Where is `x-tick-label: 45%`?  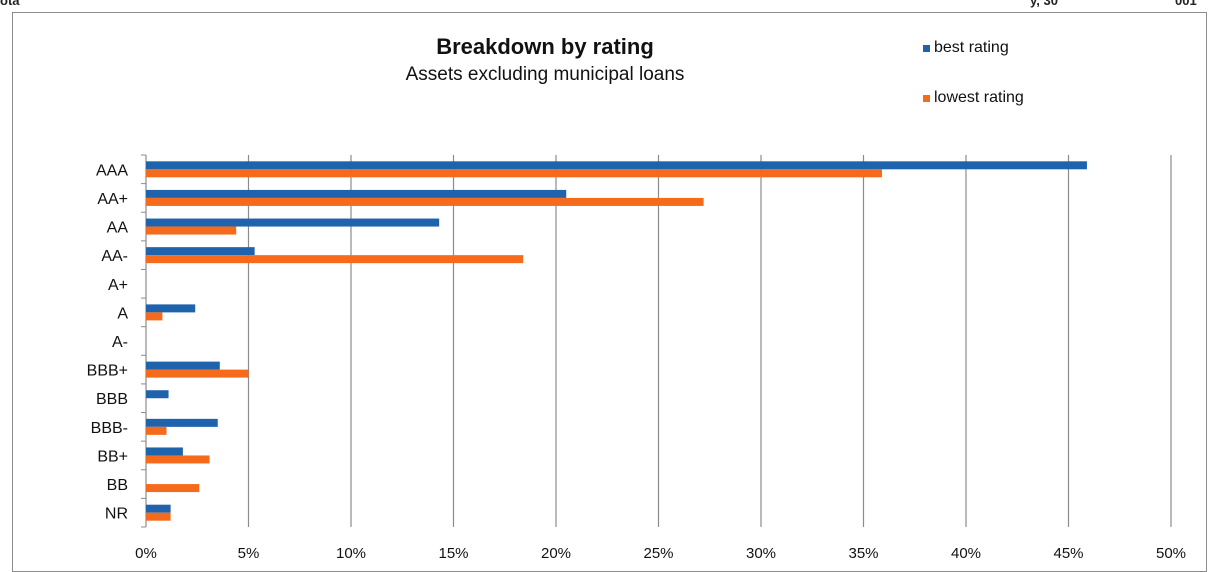
x-tick-label: 45% is located at coordinates (1068, 553).